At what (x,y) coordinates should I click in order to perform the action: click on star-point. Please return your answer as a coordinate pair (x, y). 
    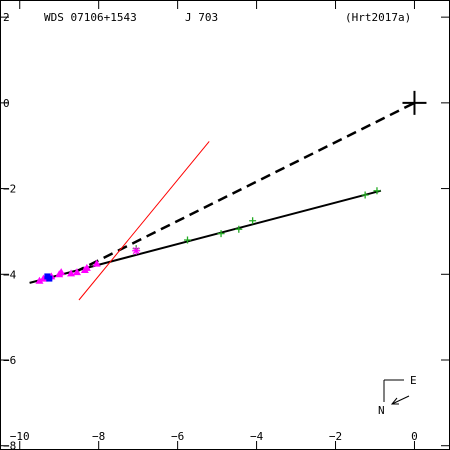
    Looking at the image, I should click on (136, 250).